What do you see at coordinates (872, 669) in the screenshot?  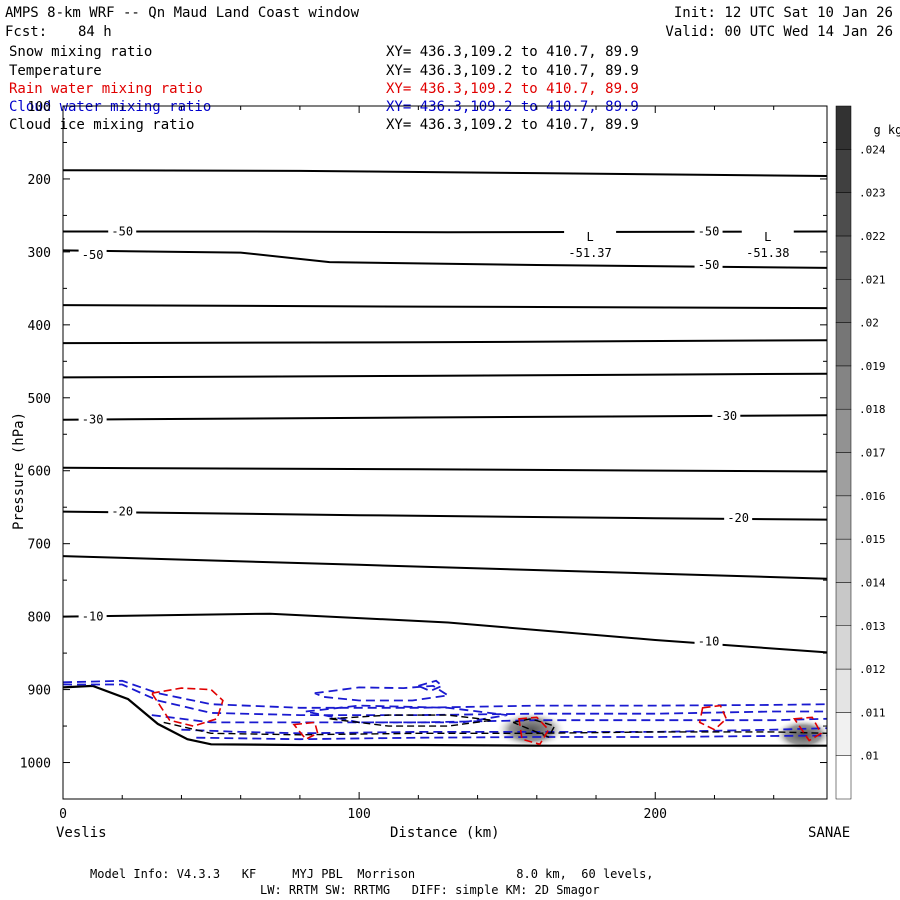 I see `colorbar-tick-label: .012` at bounding box center [872, 669].